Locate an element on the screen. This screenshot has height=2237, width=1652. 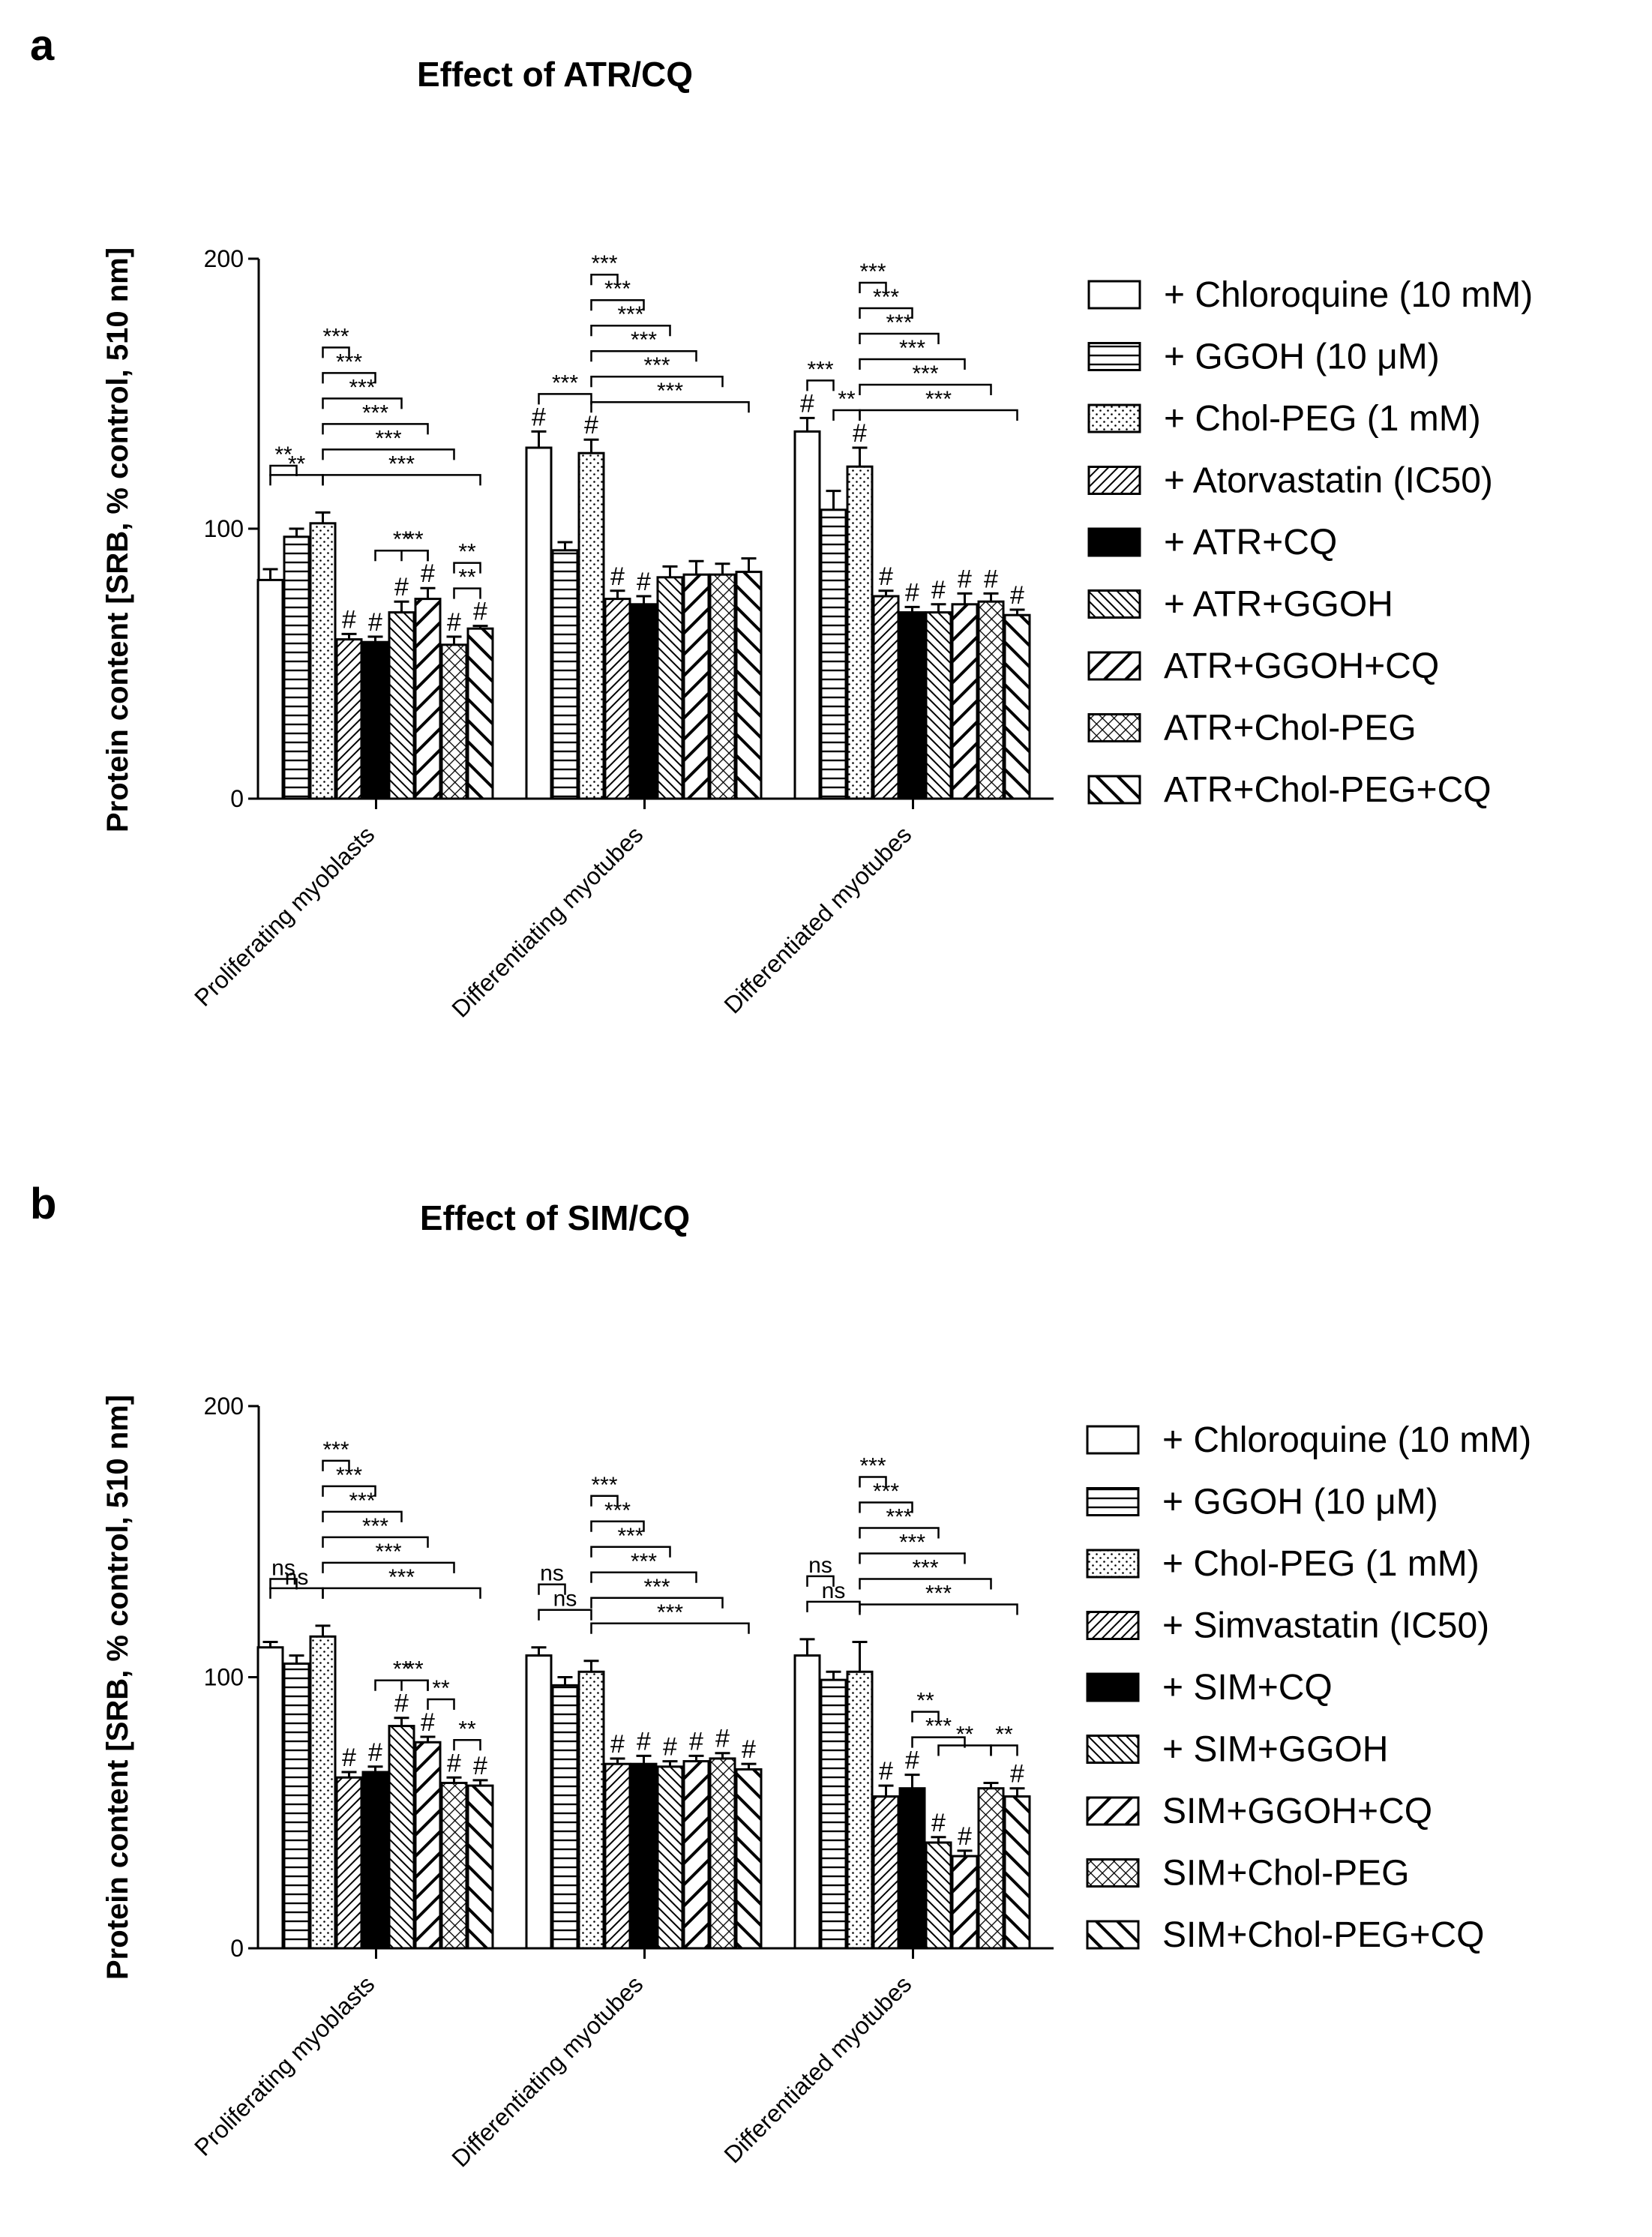
legend-label: + ATR+CQ is located at coordinates (1250, 542).